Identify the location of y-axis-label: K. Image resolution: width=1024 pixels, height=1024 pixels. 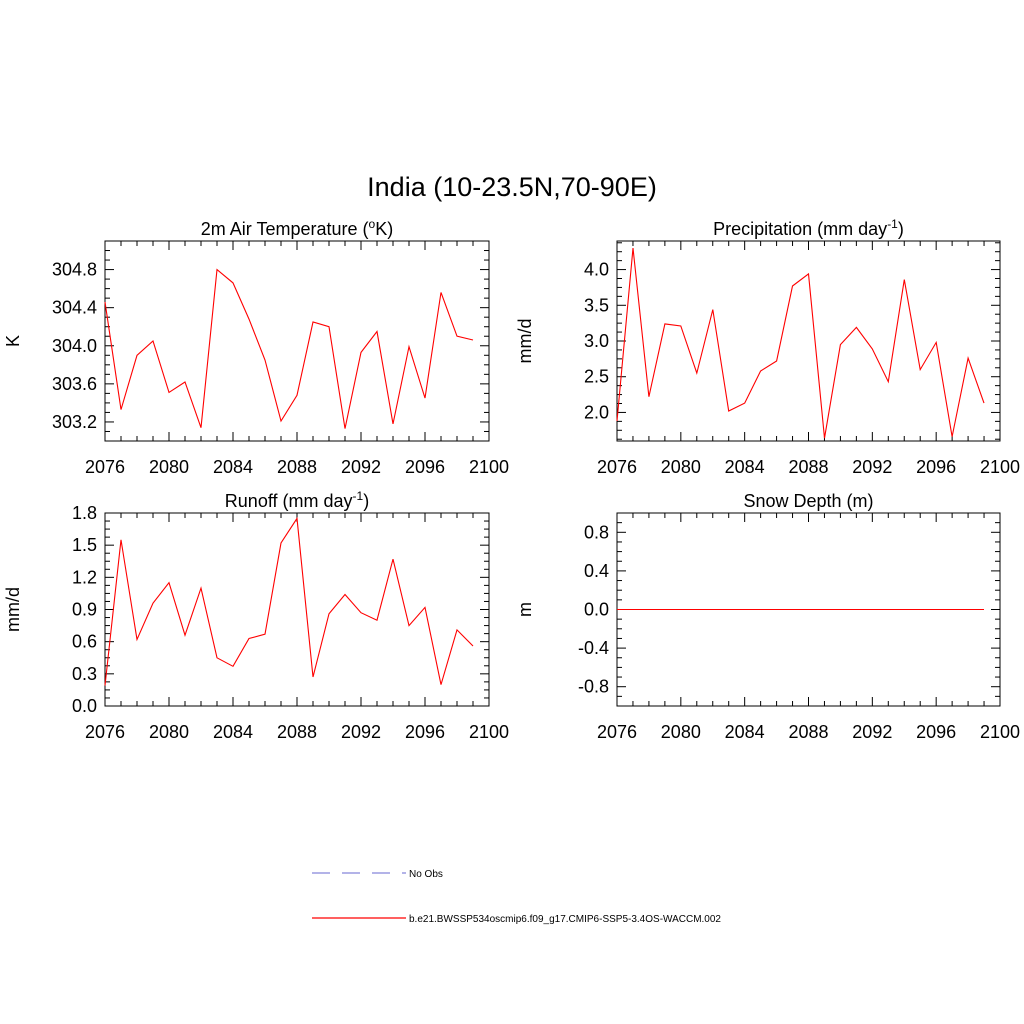
(13, 341).